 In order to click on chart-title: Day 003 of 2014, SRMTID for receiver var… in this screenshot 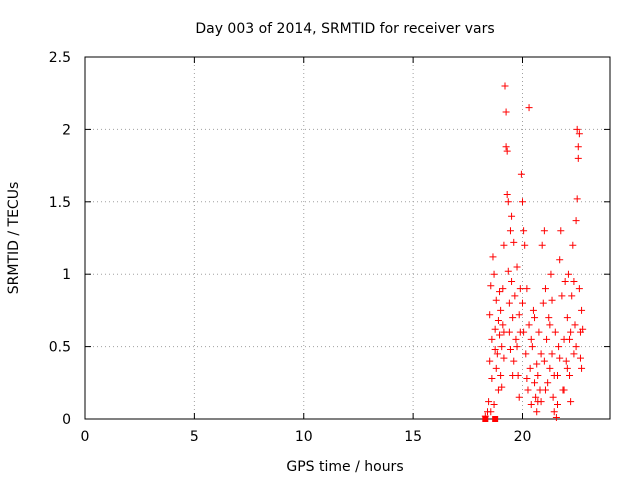, I will do `click(344, 29)`.